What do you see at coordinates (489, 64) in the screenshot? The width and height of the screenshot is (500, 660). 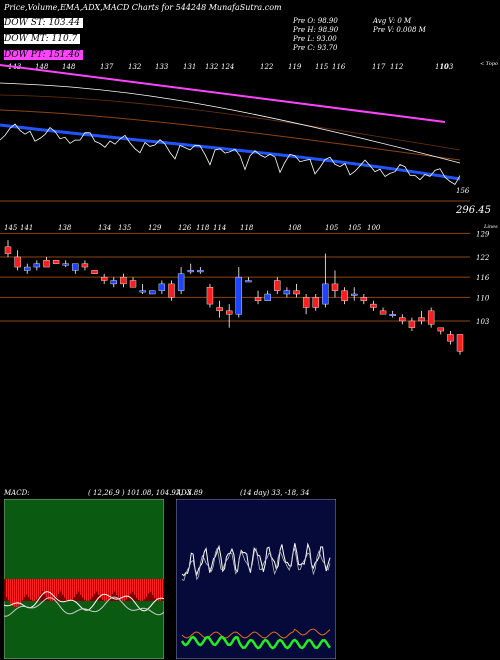 I see `ema-corner-label: < Topo` at bounding box center [489, 64].